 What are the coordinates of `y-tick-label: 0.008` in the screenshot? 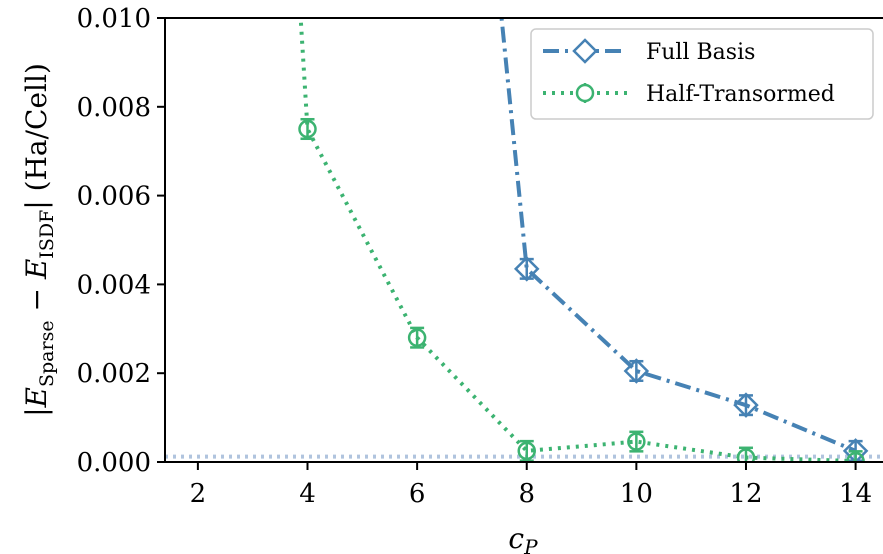 It's located at (114, 108).